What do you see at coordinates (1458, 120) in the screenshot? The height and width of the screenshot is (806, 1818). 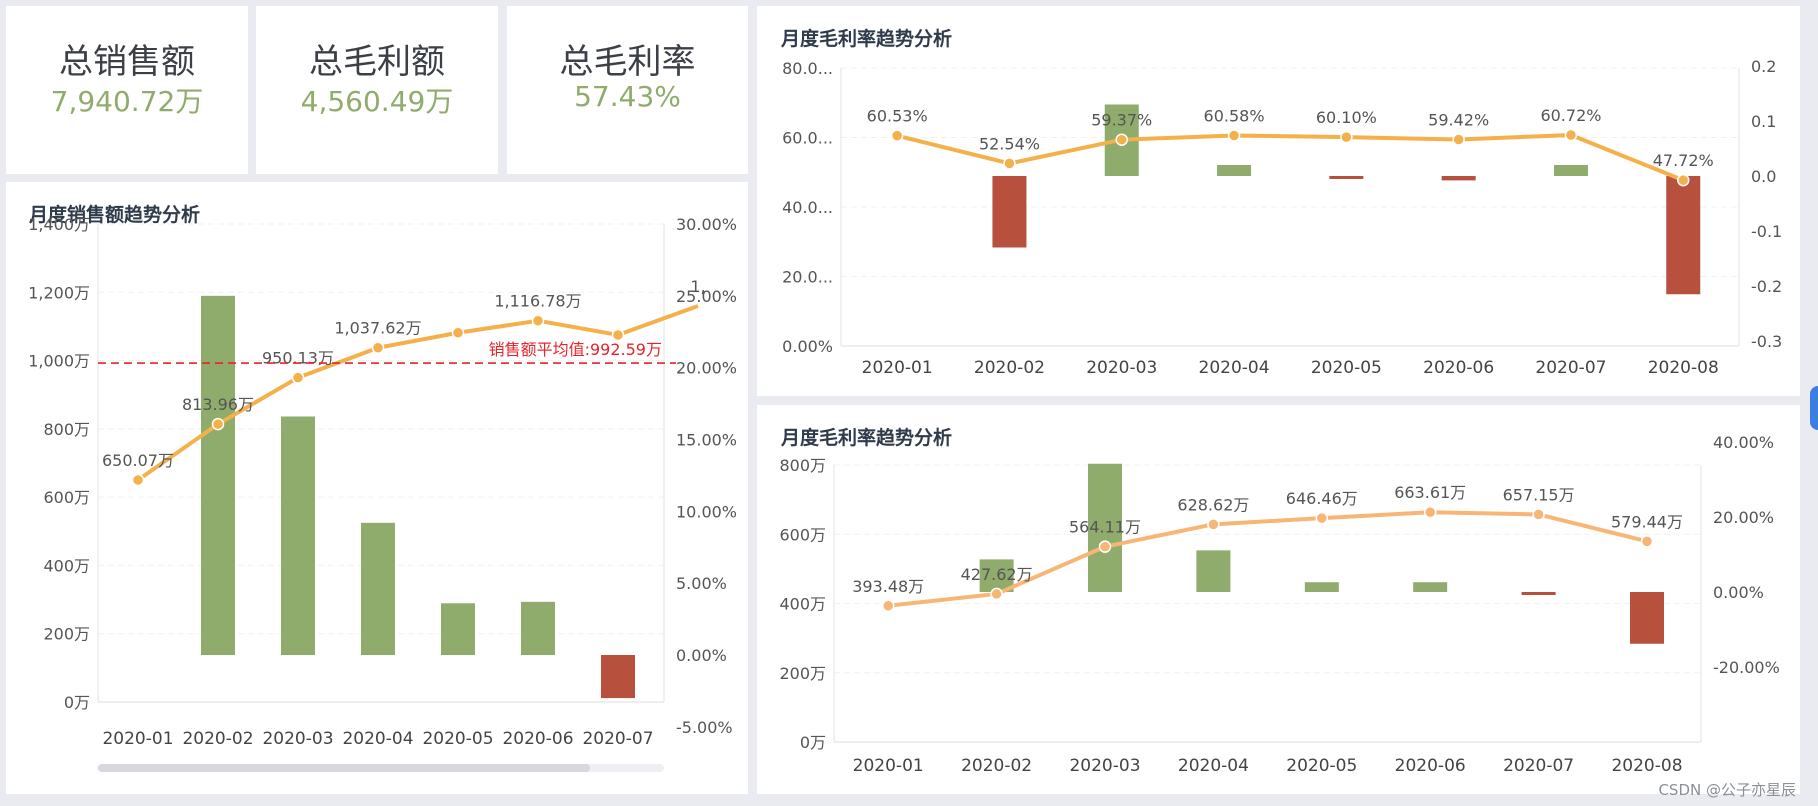 I see `data-label: 59.42%` at bounding box center [1458, 120].